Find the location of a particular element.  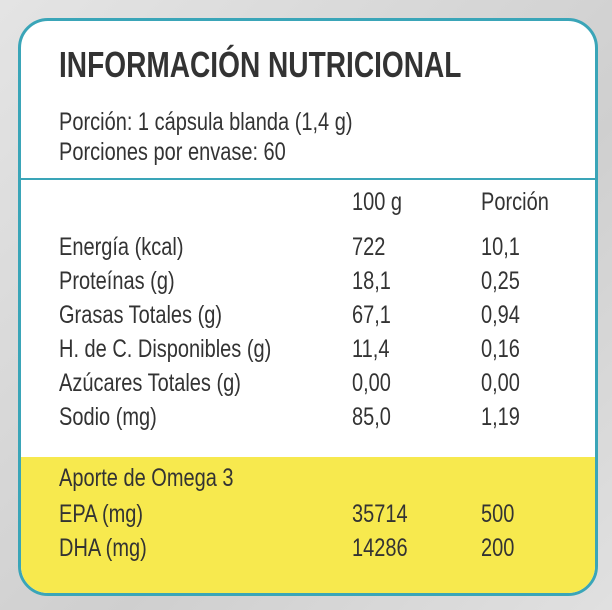

divider is located at coordinates (308, 179).